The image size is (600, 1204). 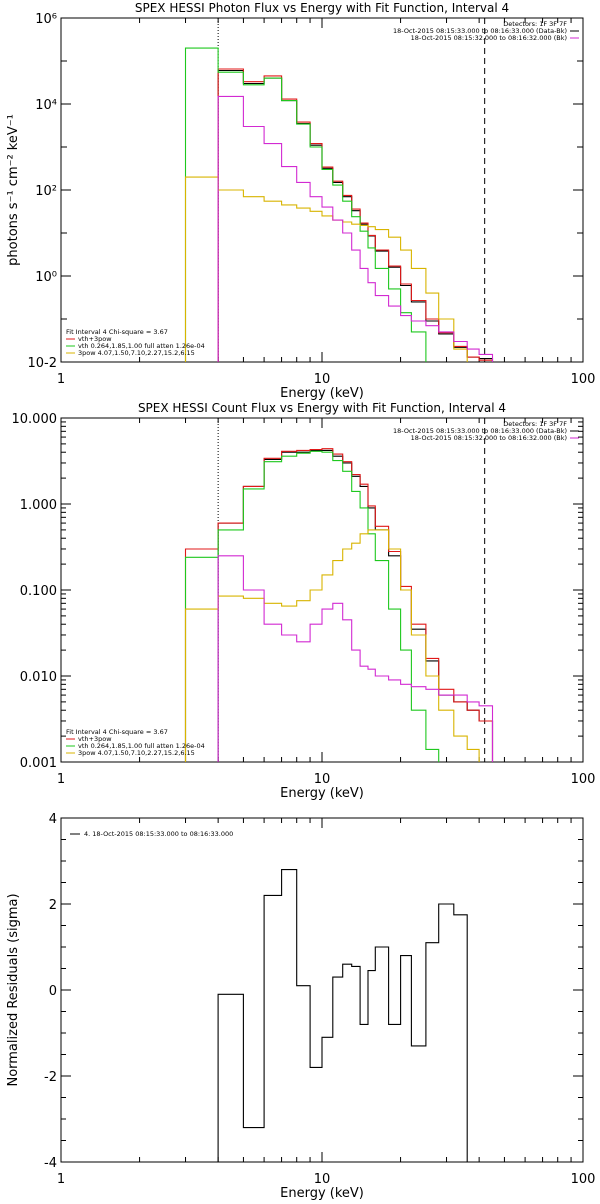 What do you see at coordinates (38, 763) in the screenshot?
I see `y-tick-label: 0.001` at bounding box center [38, 763].